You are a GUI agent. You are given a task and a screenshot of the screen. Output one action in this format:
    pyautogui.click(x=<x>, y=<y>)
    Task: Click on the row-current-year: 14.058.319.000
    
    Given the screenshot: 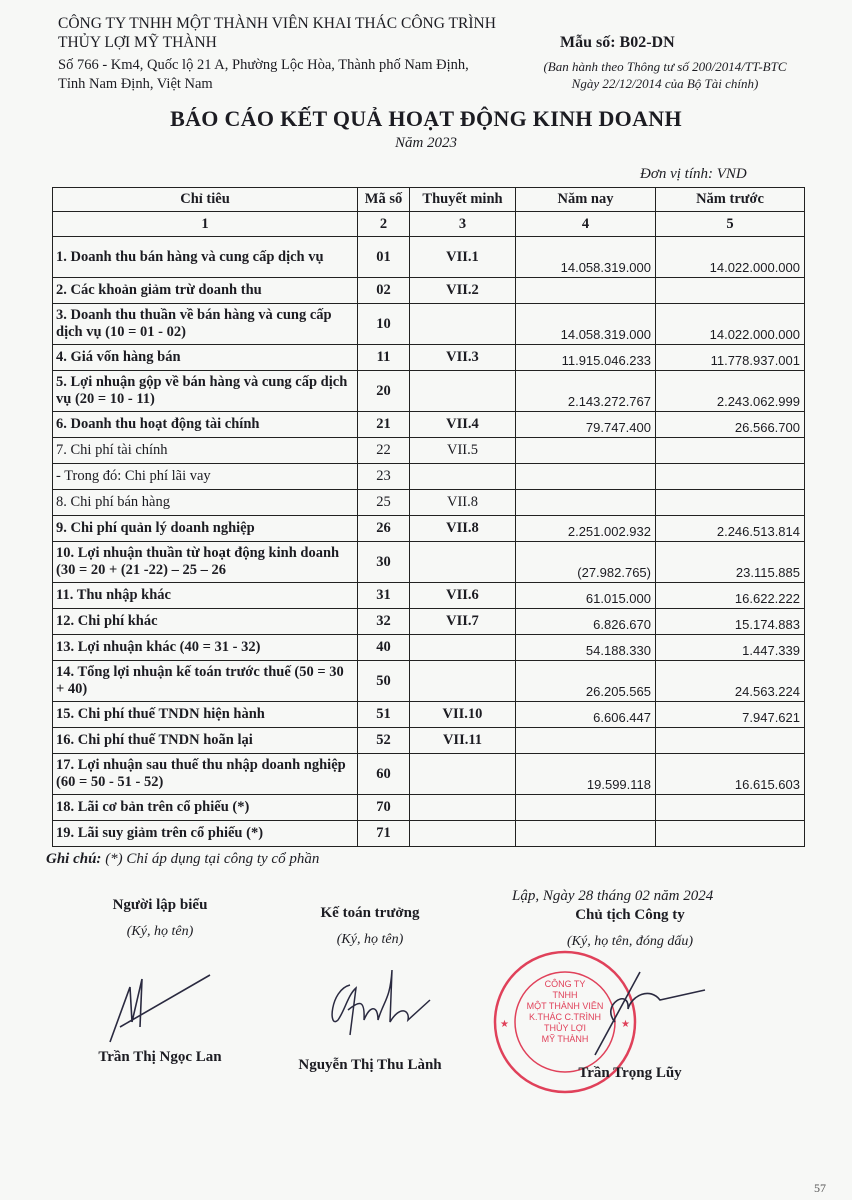 What is the action you would take?
    pyautogui.click(x=585, y=324)
    